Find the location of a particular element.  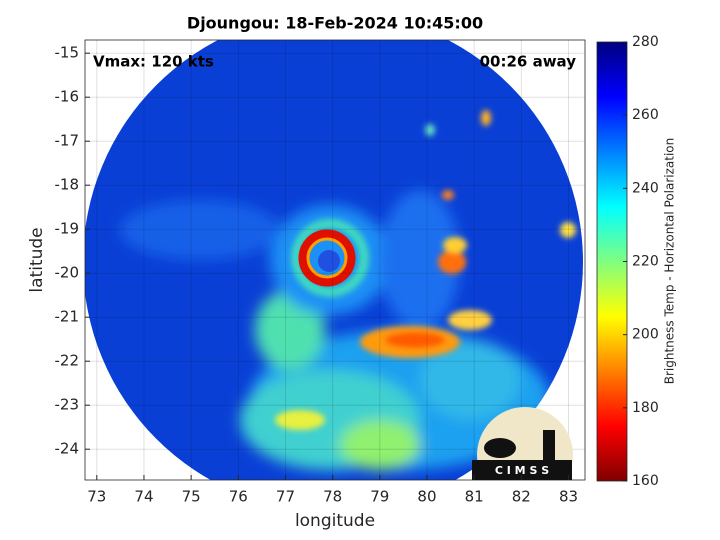

colorbar-tick-label: 240 is located at coordinates (645, 188).